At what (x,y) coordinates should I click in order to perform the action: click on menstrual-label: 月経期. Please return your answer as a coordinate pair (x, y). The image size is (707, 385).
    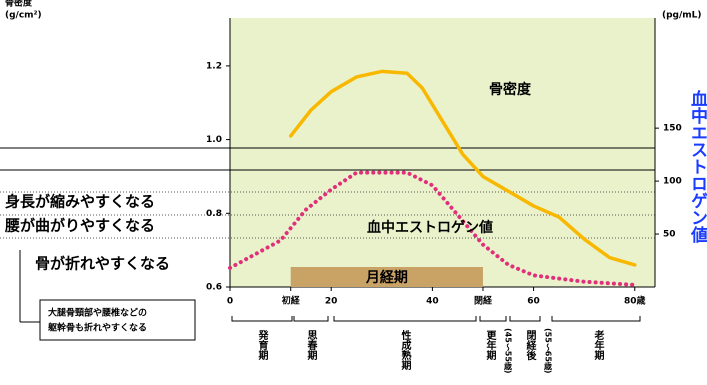
    Looking at the image, I should click on (386, 277).